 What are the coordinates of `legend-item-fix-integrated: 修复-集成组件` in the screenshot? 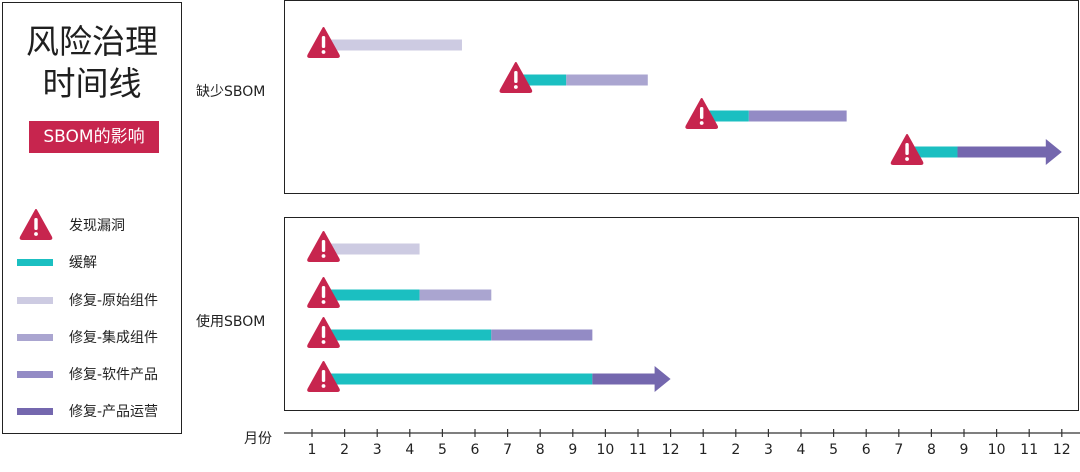 It's located at (99, 337).